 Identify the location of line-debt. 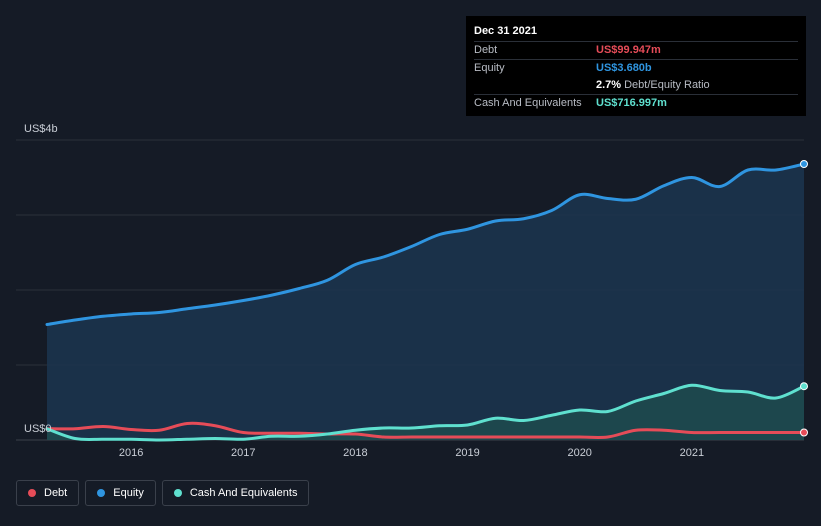
(425, 430).